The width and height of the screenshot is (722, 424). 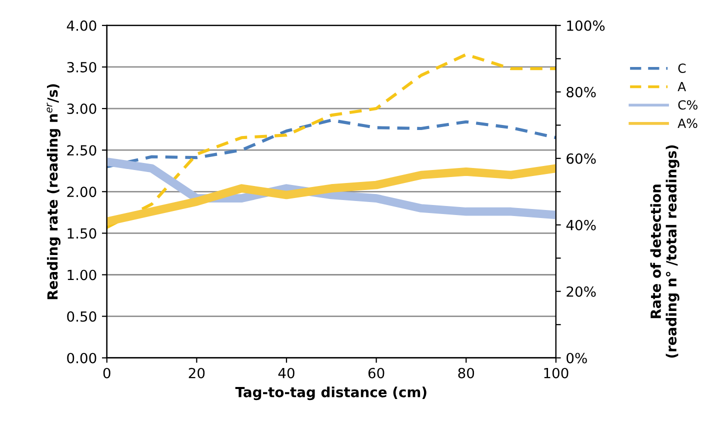 What do you see at coordinates (81, 192) in the screenshot?
I see `y-tick-label: 2.00` at bounding box center [81, 192].